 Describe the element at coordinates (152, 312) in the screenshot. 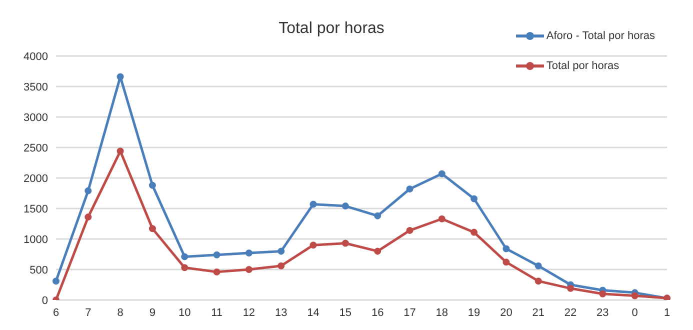

I see `x-tick-label: 9` at that location.